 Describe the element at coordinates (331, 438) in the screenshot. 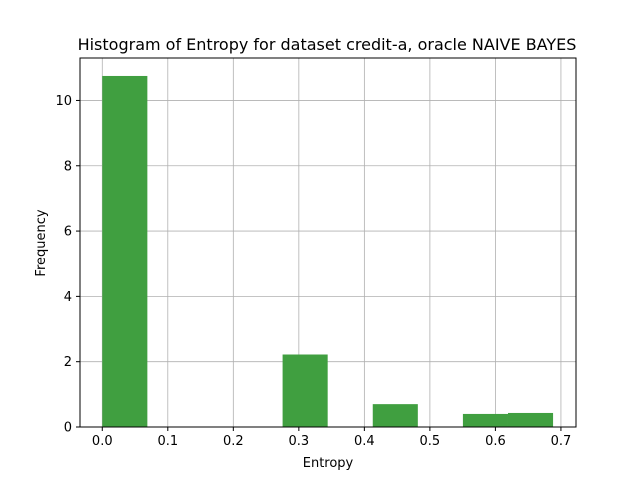

I see `x-axis-ticks: 0.0 0.1 0.2 0.3 0.4 0.5 0.6 0.7` at that location.